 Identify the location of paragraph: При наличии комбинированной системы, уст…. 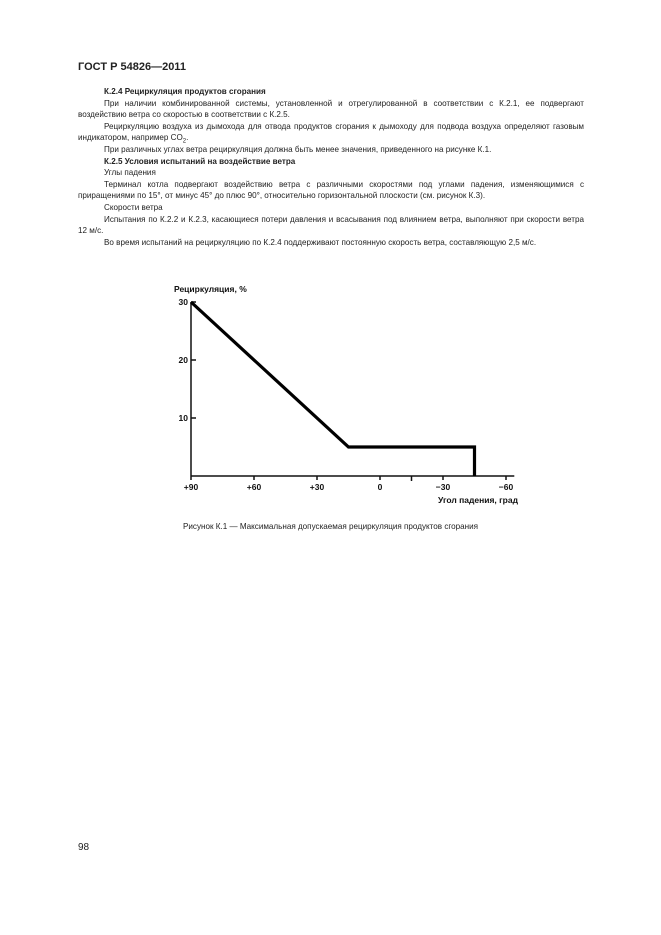
(331, 109).